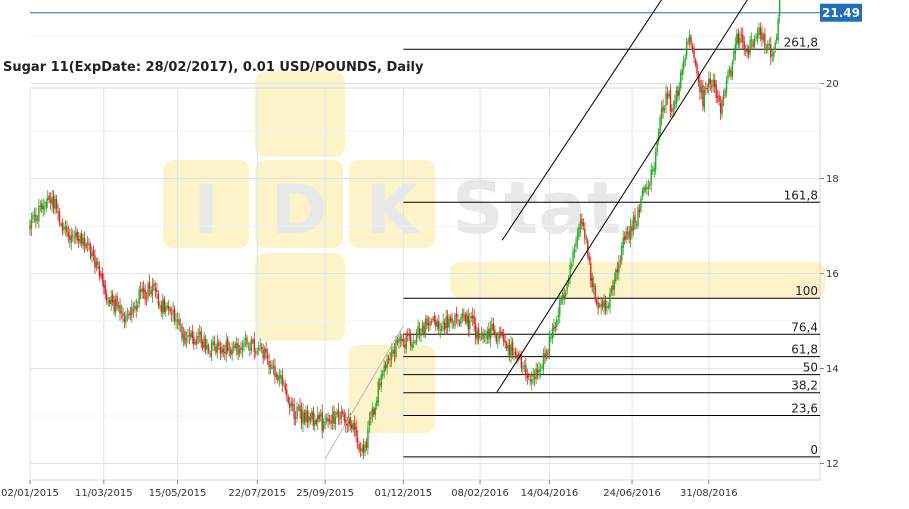 The width and height of the screenshot is (909, 509). What do you see at coordinates (814, 450) in the screenshot?
I see `fib-level-label: 0` at bounding box center [814, 450].